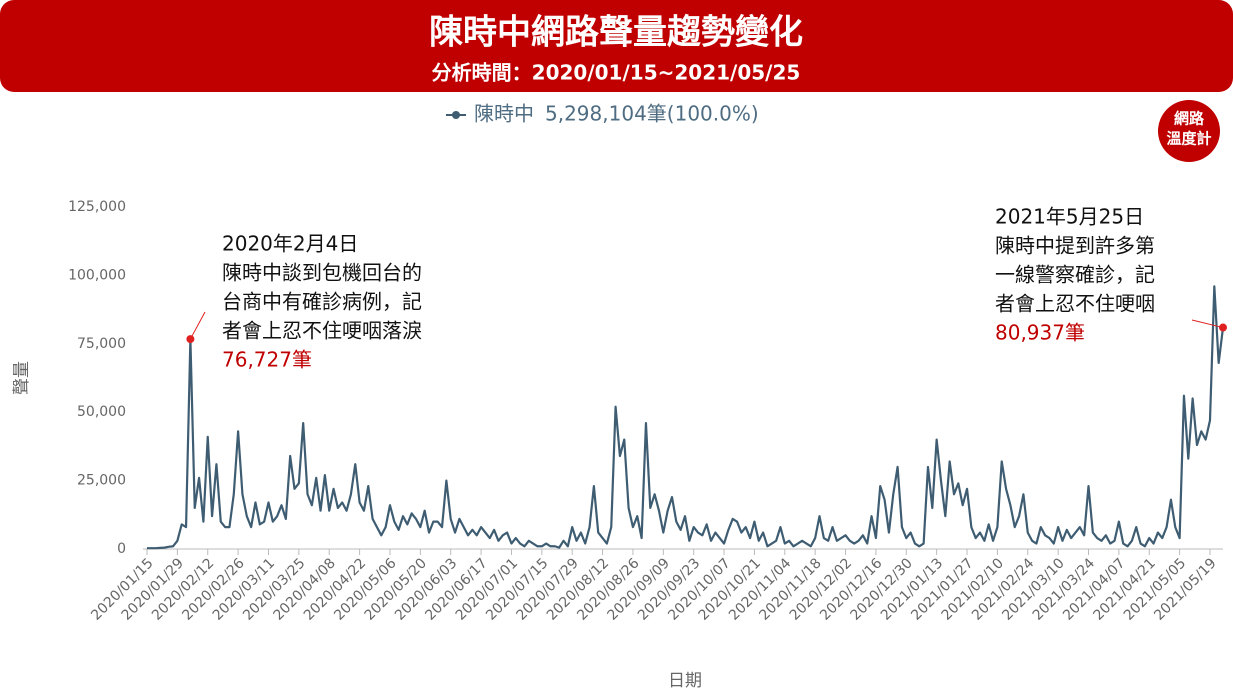 This screenshot has height=700, width=1233. Describe the element at coordinates (322, 273) in the screenshot. I see `annotation-text: 陳時中談到包機回台的` at that location.